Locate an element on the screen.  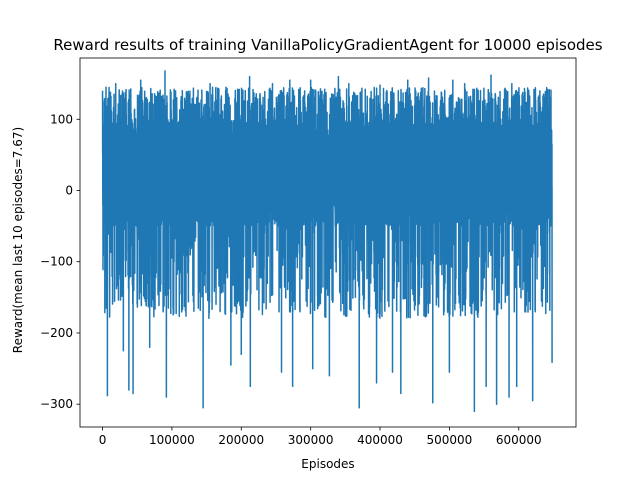
y-tick-label: −300 is located at coordinates (56, 404).